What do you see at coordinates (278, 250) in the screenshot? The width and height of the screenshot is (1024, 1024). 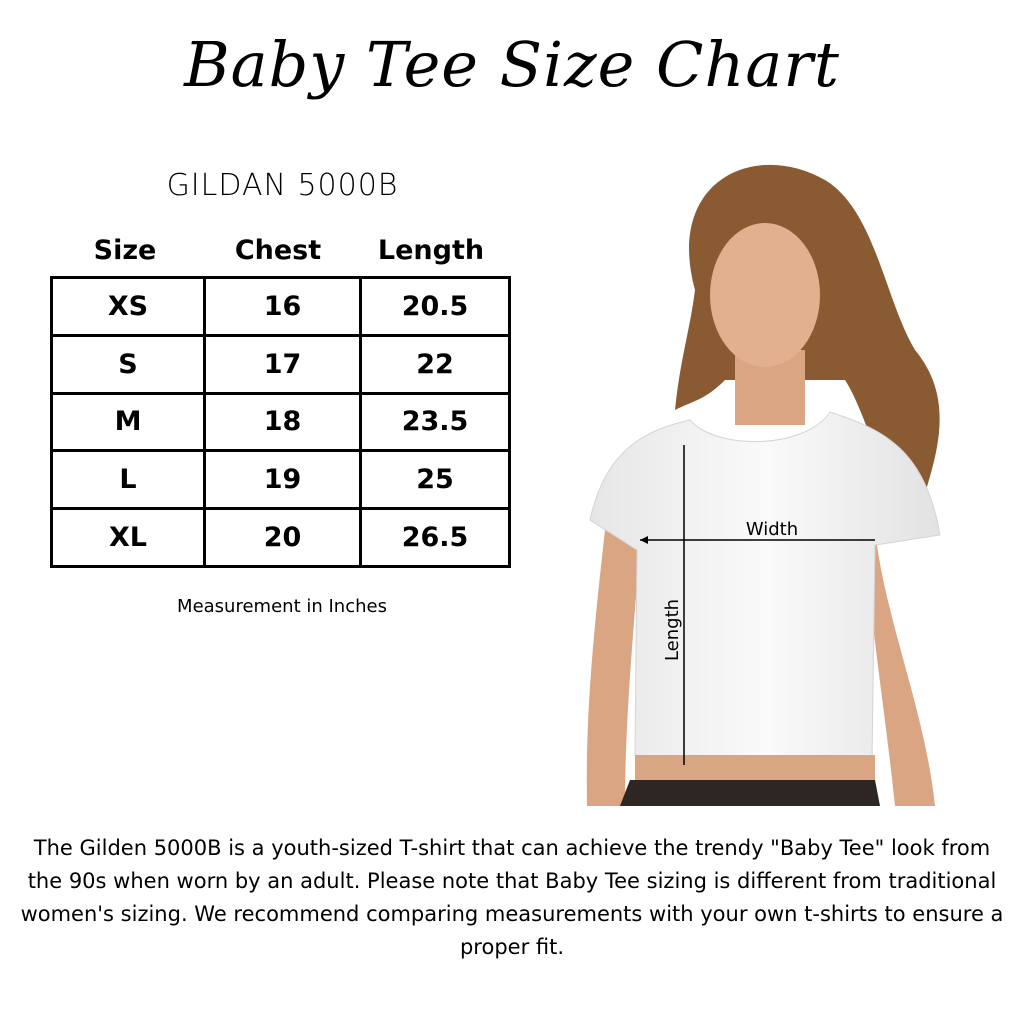 I see `header-chest: Chest` at bounding box center [278, 250].